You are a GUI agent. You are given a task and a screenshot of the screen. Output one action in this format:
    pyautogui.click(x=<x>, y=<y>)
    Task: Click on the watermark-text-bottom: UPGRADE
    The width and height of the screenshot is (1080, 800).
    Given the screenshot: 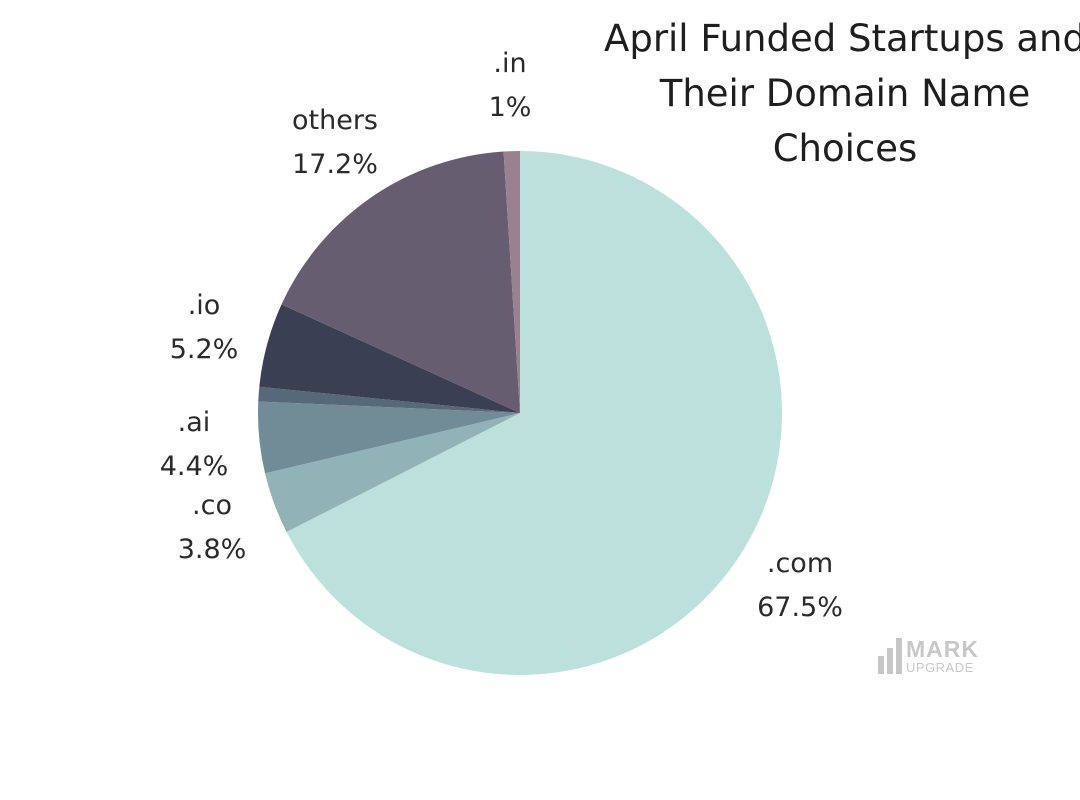 What is the action you would take?
    pyautogui.click(x=940, y=667)
    